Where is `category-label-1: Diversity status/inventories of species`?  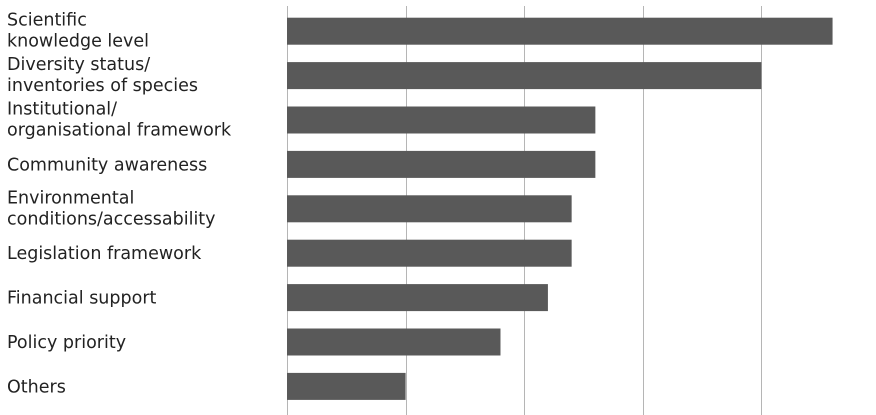 category-label-1: Diversity status/inventories of species is located at coordinates (102, 75).